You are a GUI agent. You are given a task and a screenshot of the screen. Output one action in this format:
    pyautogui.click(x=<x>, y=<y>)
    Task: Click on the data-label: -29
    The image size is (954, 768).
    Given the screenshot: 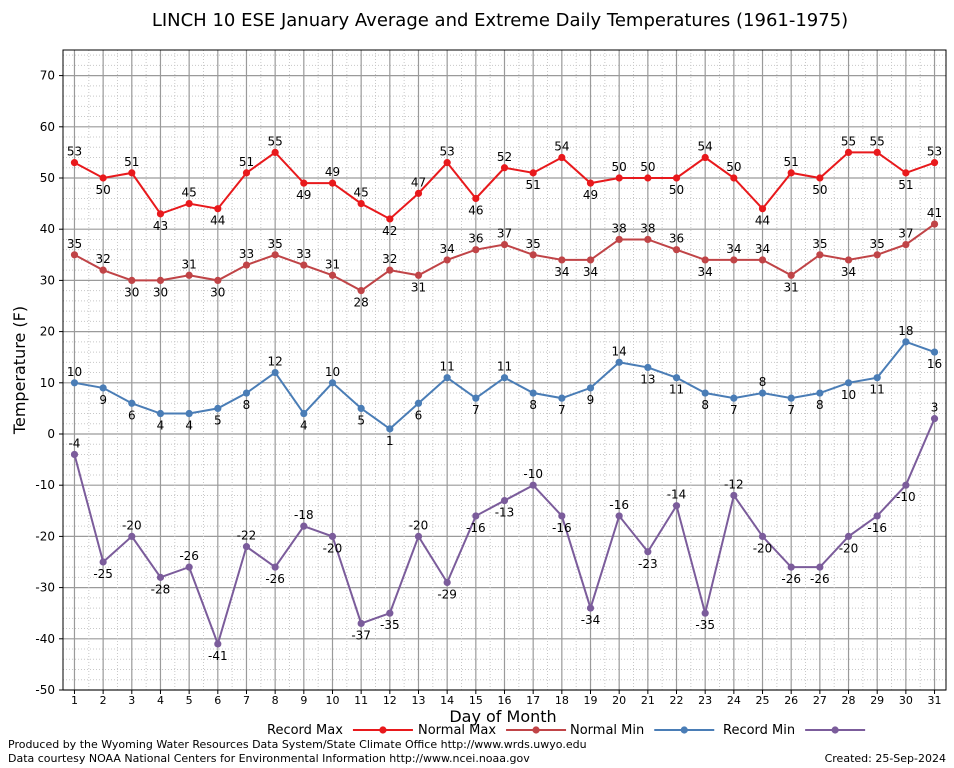 What is the action you would take?
    pyautogui.click(x=447, y=594)
    